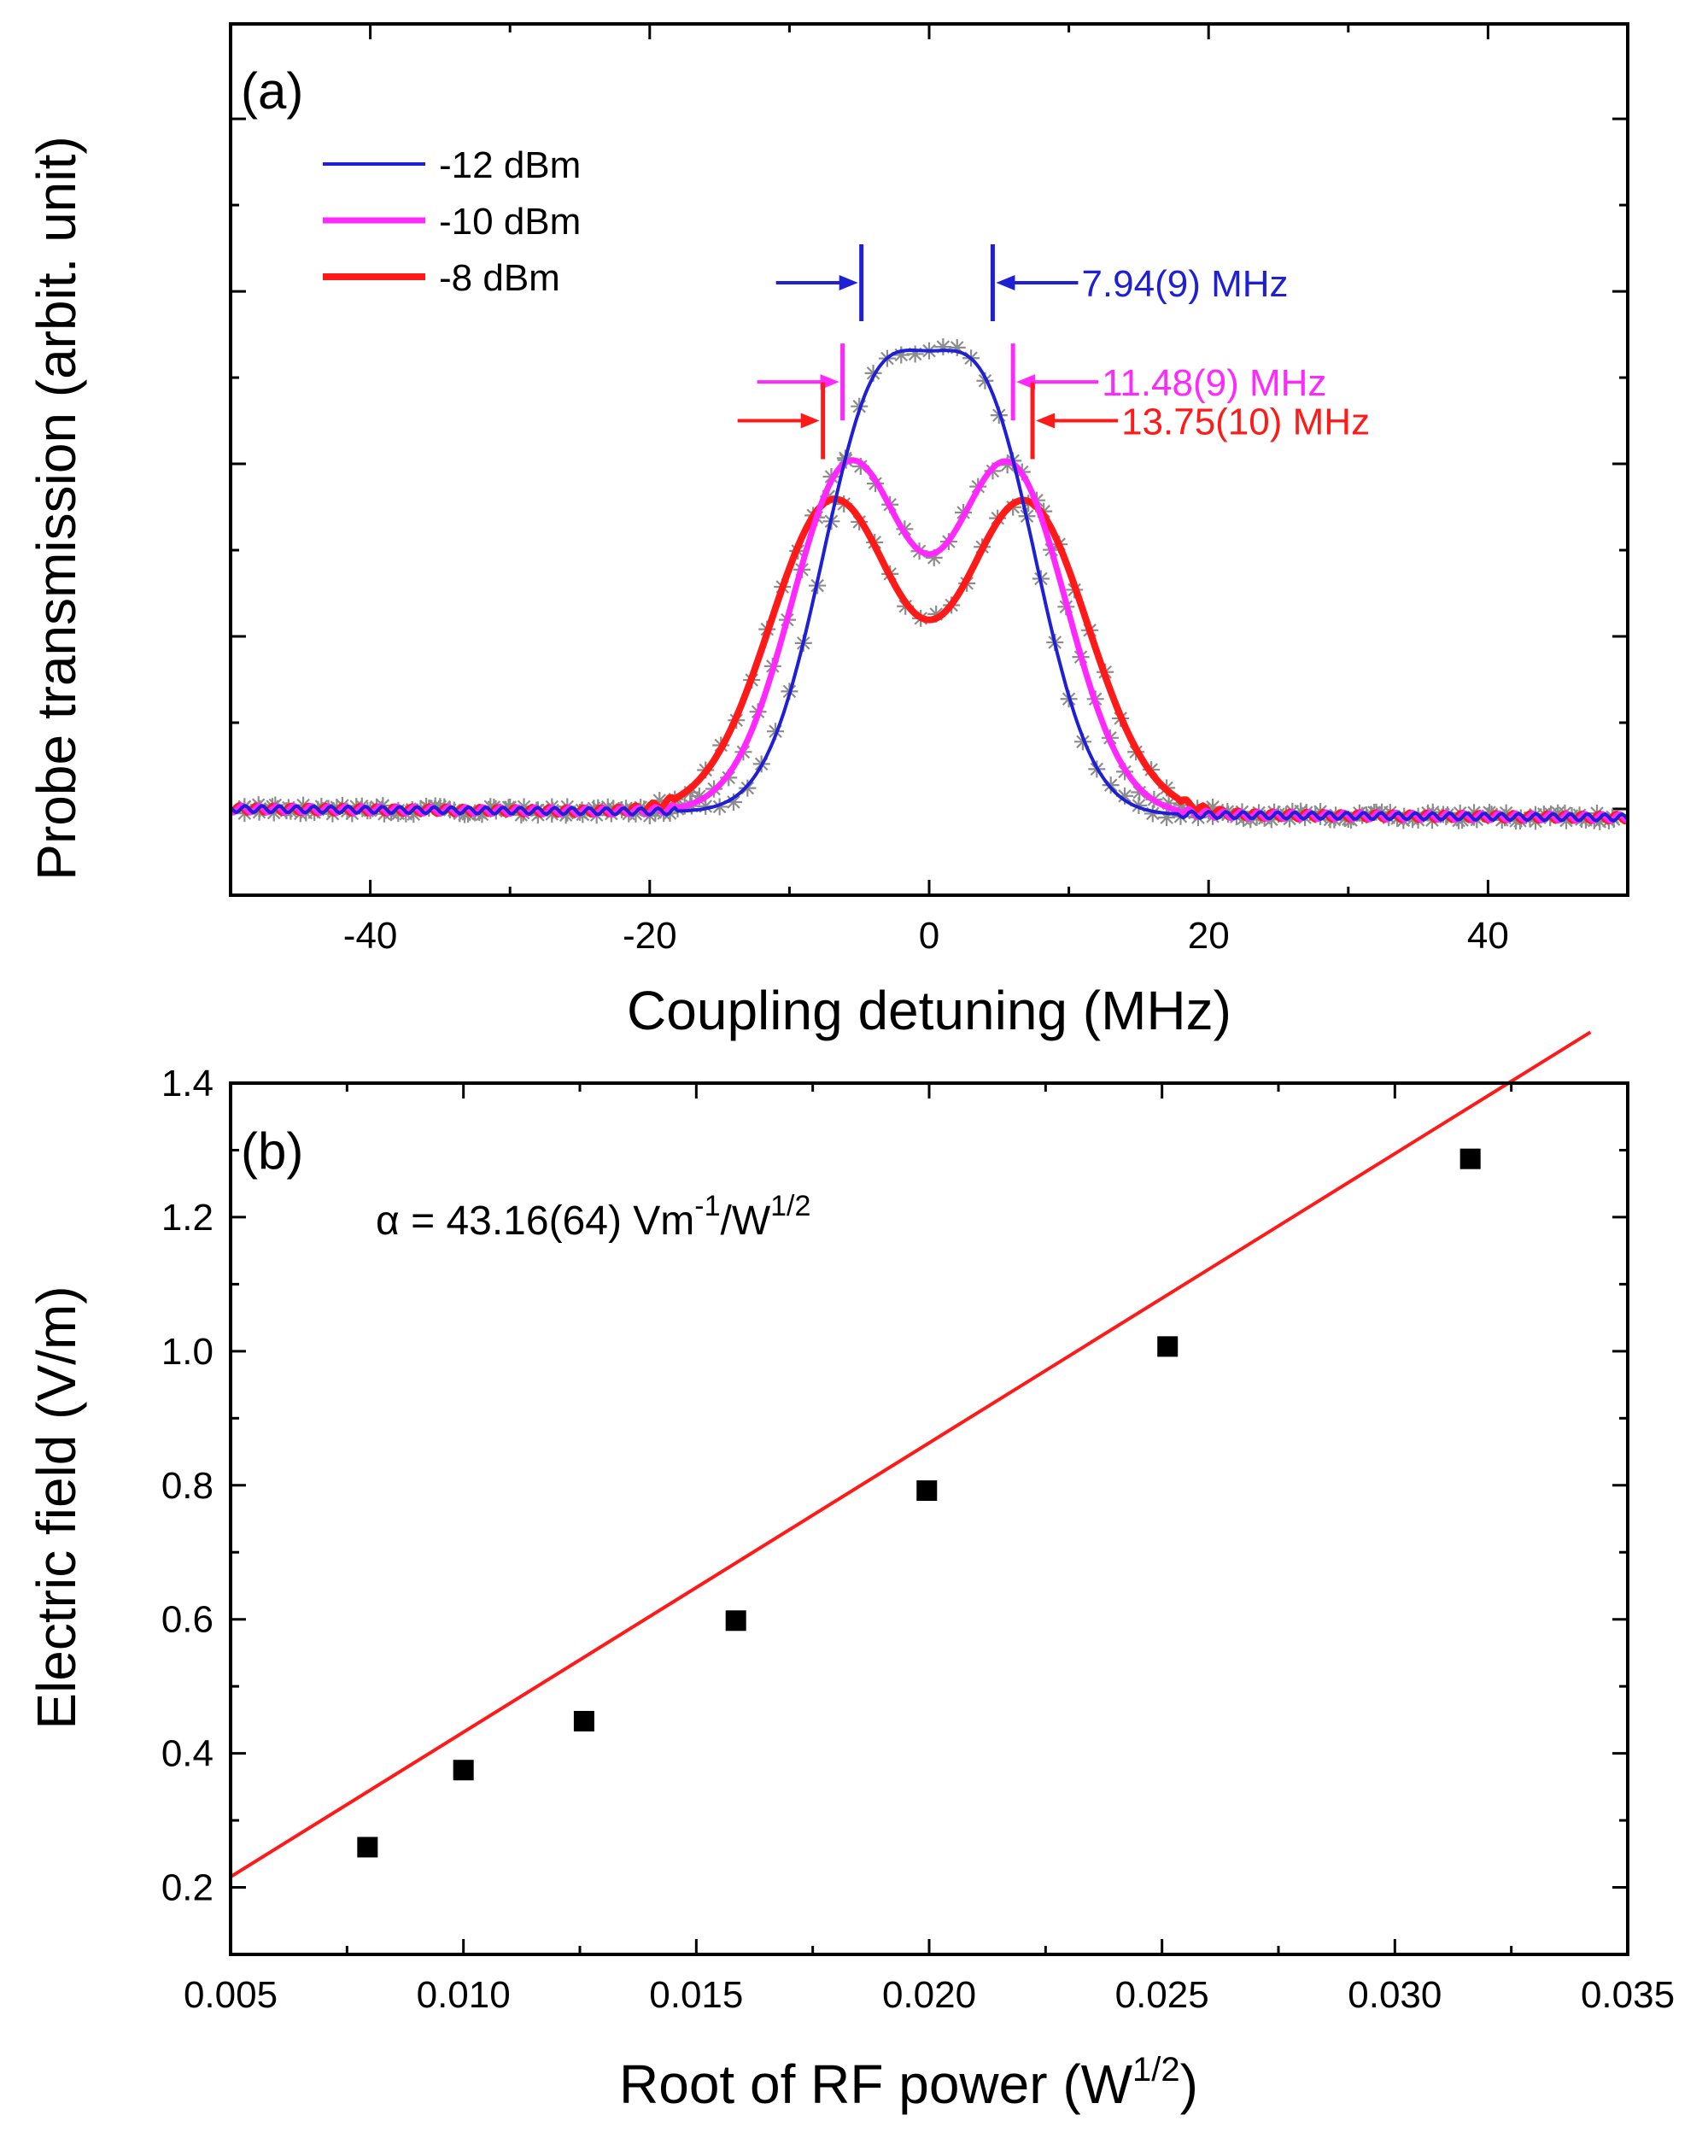  What do you see at coordinates (370, 936) in the screenshot?
I see `x-tick-label: -40` at bounding box center [370, 936].